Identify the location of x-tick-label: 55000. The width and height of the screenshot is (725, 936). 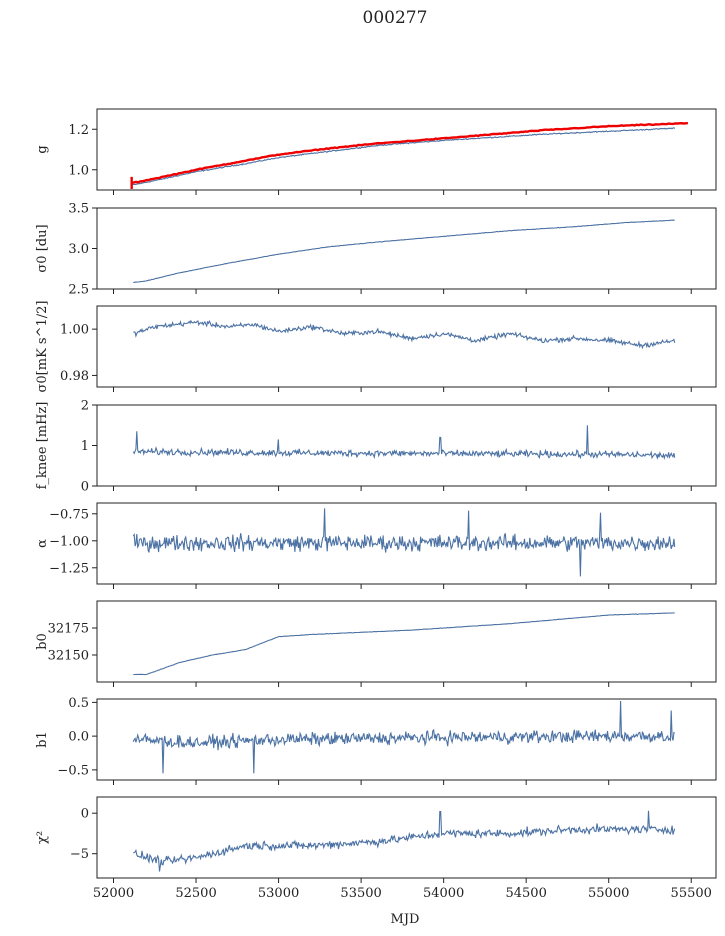
(608, 893).